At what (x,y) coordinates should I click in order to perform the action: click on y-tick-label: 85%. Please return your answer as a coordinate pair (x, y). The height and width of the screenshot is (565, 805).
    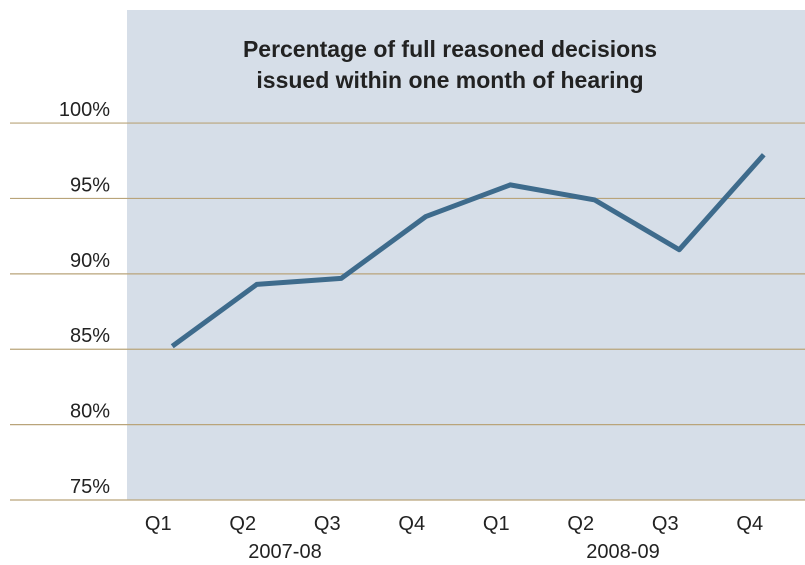
    Looking at the image, I should click on (90, 336).